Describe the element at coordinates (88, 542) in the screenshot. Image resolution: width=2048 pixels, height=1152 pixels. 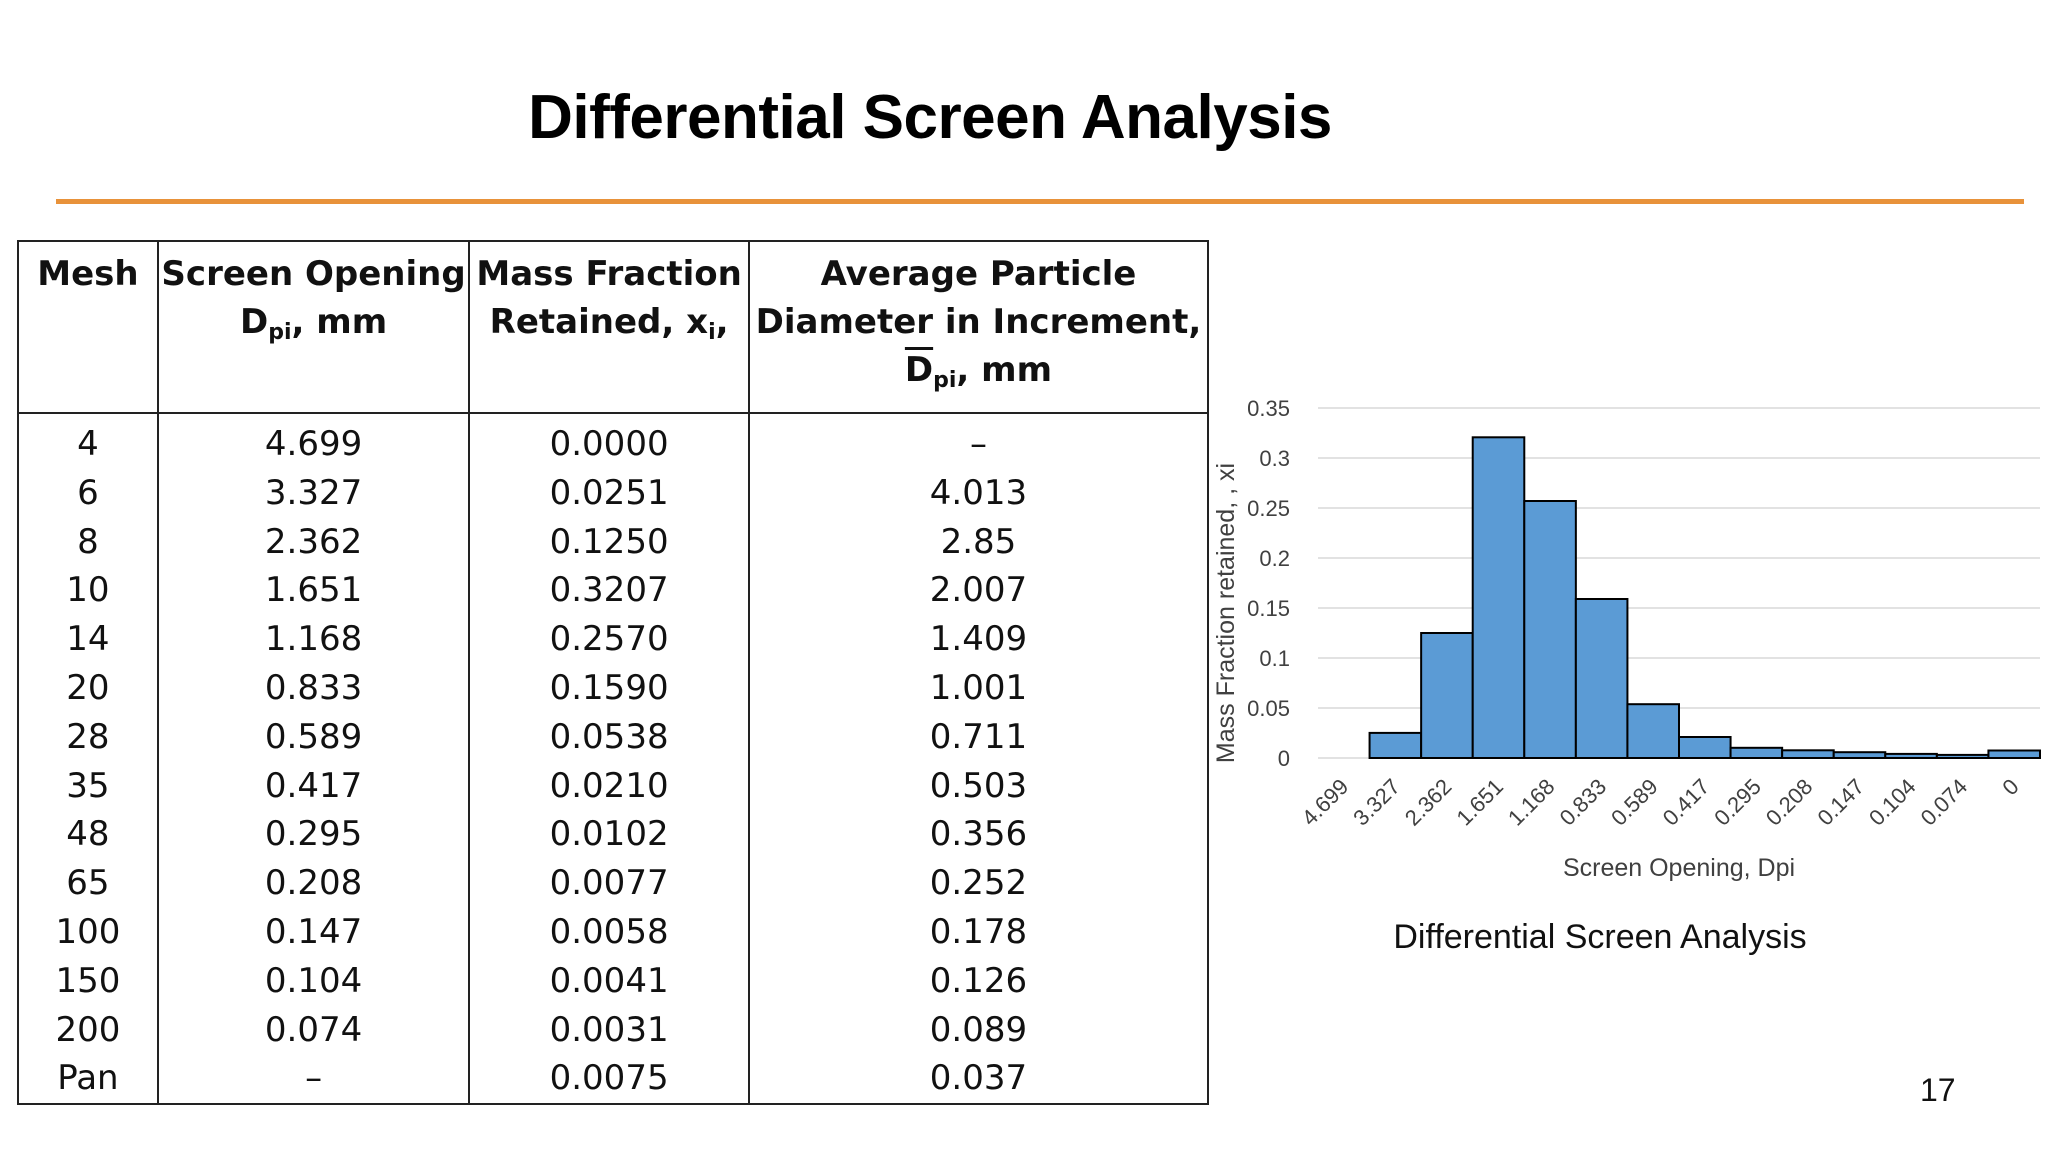
I see `cell-mesh: 8` at that location.